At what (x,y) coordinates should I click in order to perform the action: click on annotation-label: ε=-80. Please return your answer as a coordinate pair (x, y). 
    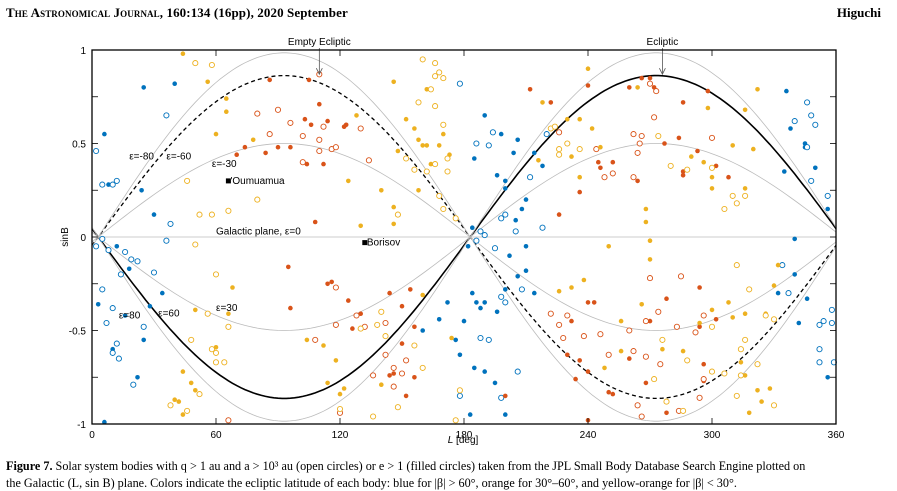
    Looking at the image, I should click on (141, 157).